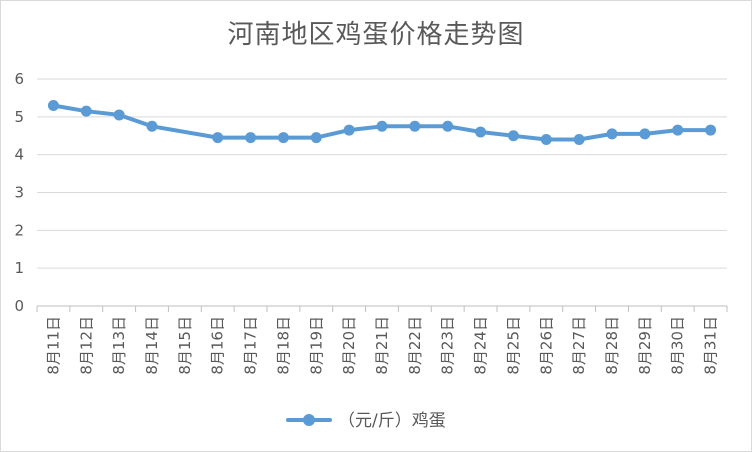 The height and width of the screenshot is (452, 752). I want to click on x-tick-label: 8月28日, so click(612, 345).